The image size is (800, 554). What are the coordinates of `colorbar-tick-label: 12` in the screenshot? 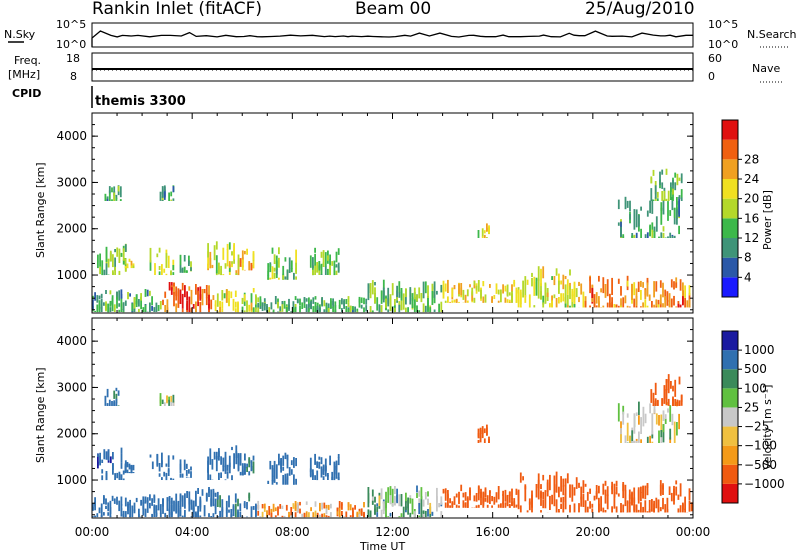 It's located at (751, 238).